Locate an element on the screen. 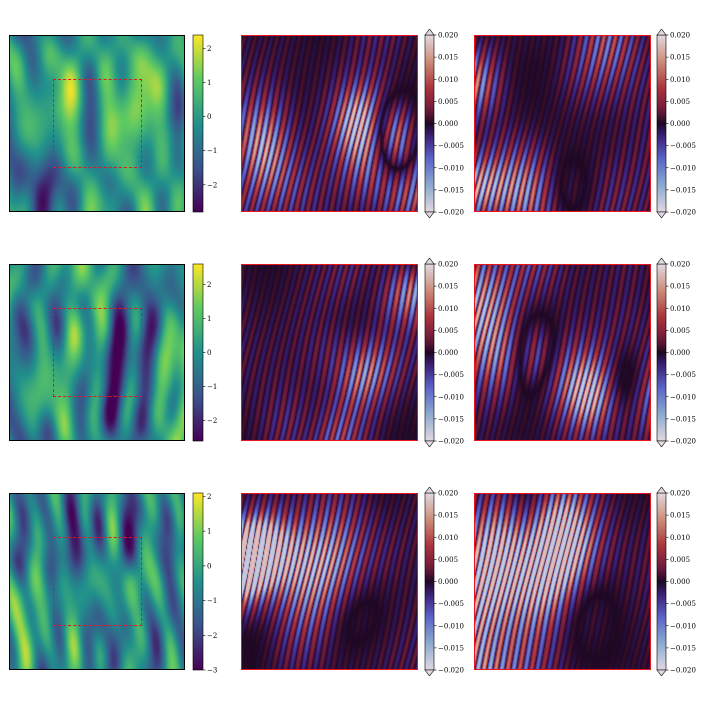 This screenshot has height=706, width=706. crop-region-box is located at coordinates (97, 352).